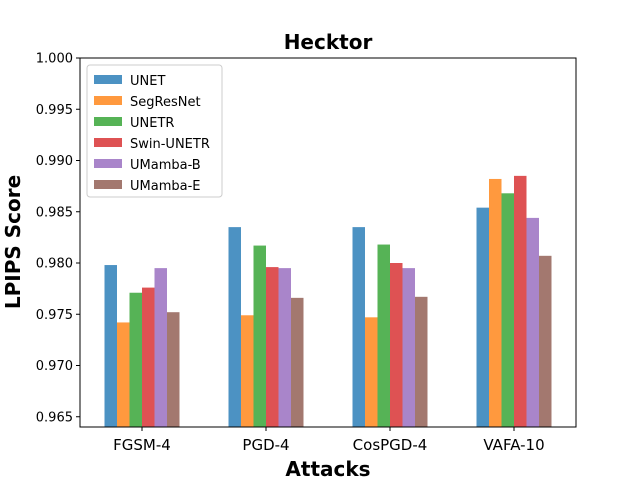 The width and height of the screenshot is (640, 484). Describe the element at coordinates (265, 445) in the screenshot. I see `x-tick-label-pgd-4: PGD-4` at that location.